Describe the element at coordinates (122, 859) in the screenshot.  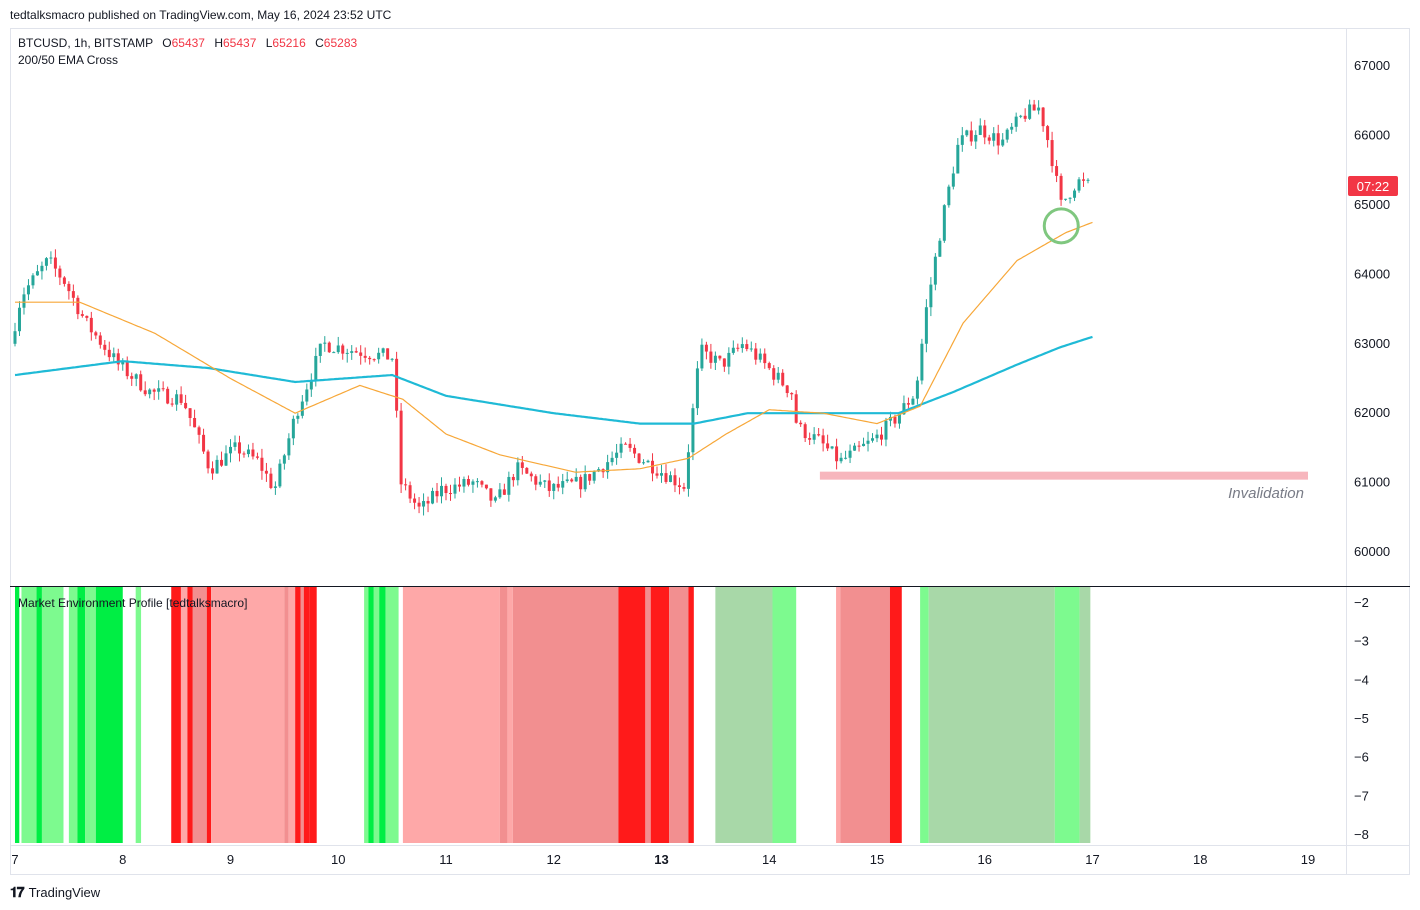
I see `time-tick-label: 8` at that location.